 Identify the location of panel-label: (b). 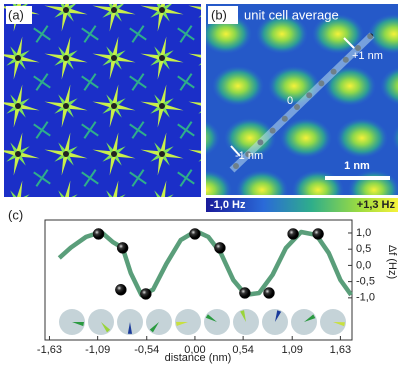
(219, 14).